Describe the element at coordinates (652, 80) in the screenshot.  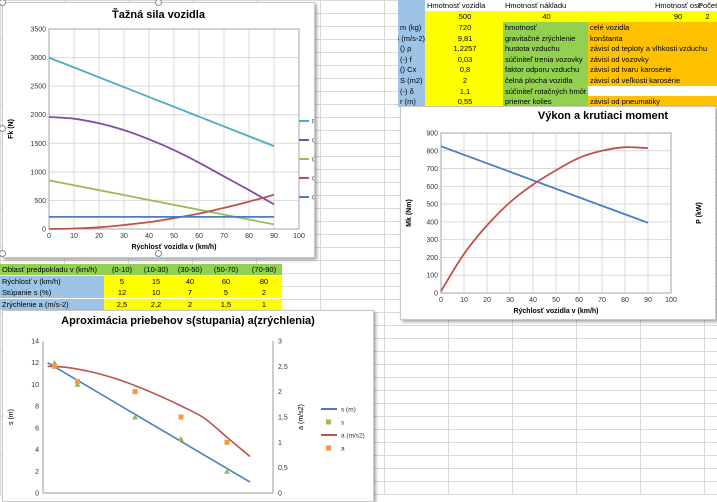
I see `param-note-cell: závisí od veľkosti karosérie` at that location.